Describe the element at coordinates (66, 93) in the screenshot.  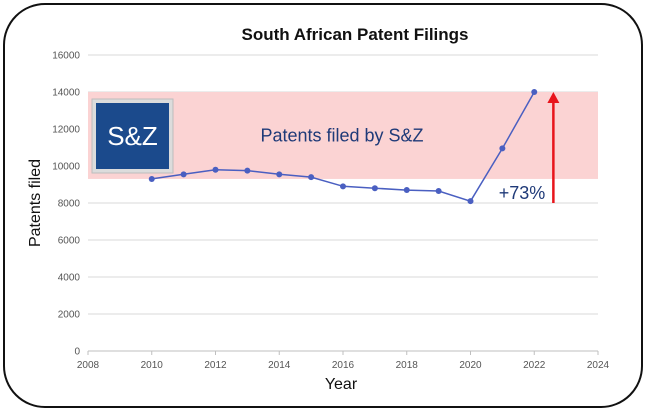
I see `y-tick-label: 14000` at that location.